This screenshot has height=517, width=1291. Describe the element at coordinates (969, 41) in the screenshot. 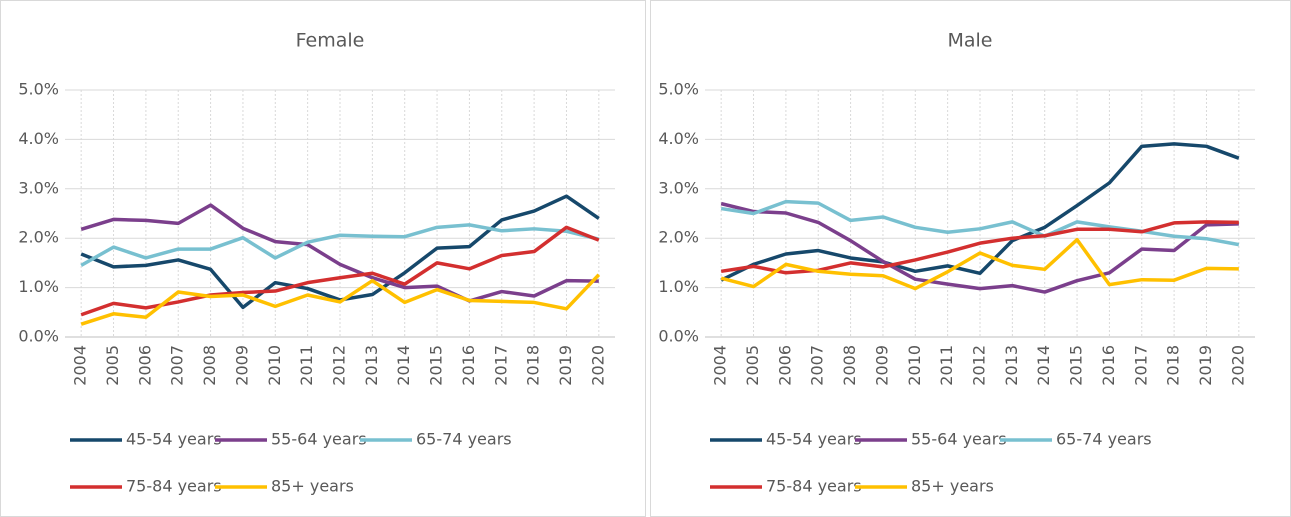

I see `chart-title: Male` at that location.